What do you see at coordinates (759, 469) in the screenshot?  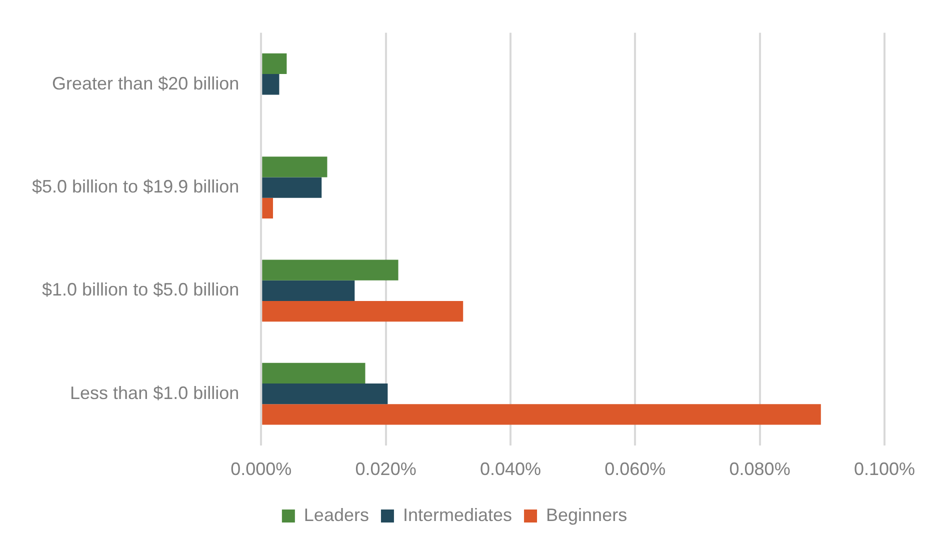 I see `x-tick-label: 0.080%` at bounding box center [759, 469].